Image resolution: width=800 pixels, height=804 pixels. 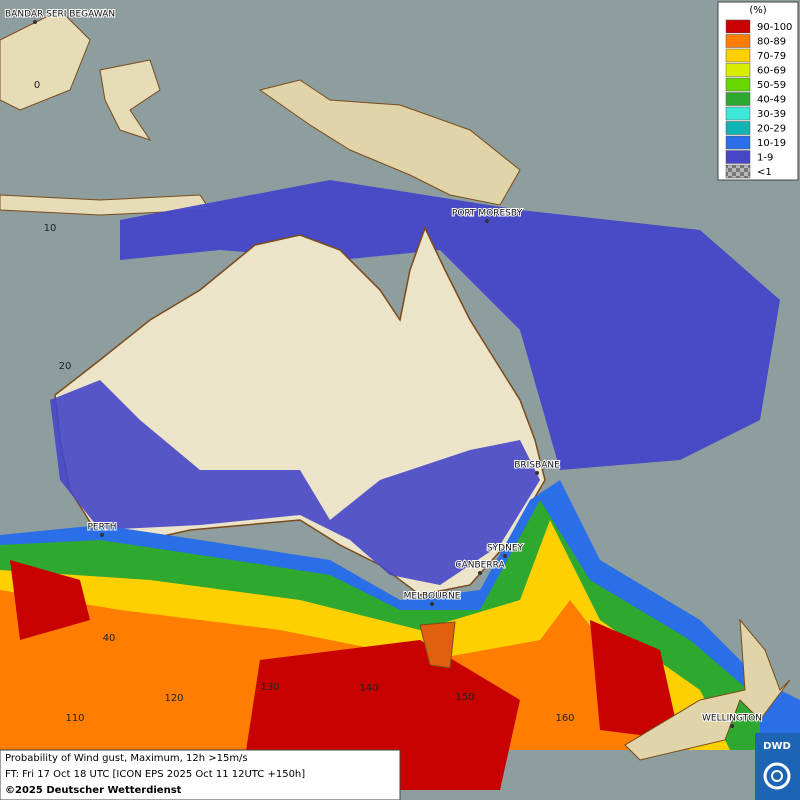 What do you see at coordinates (537, 466) in the screenshot?
I see `place-label: BRISBANE` at bounding box center [537, 466].